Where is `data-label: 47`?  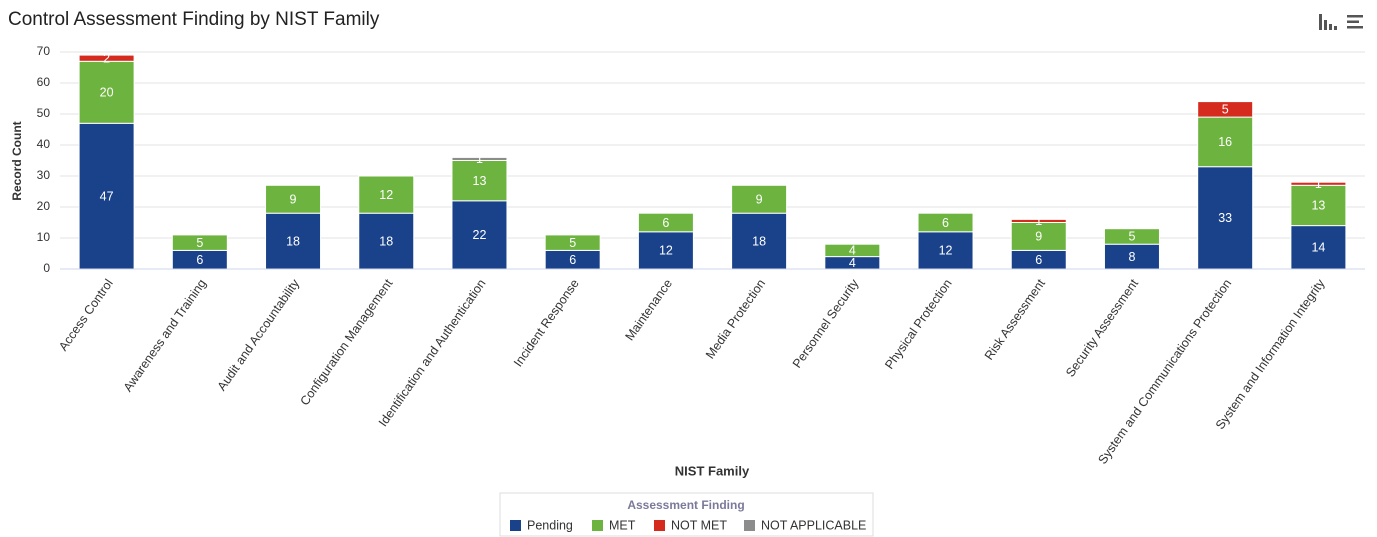
data-label: 47 is located at coordinates (107, 196).